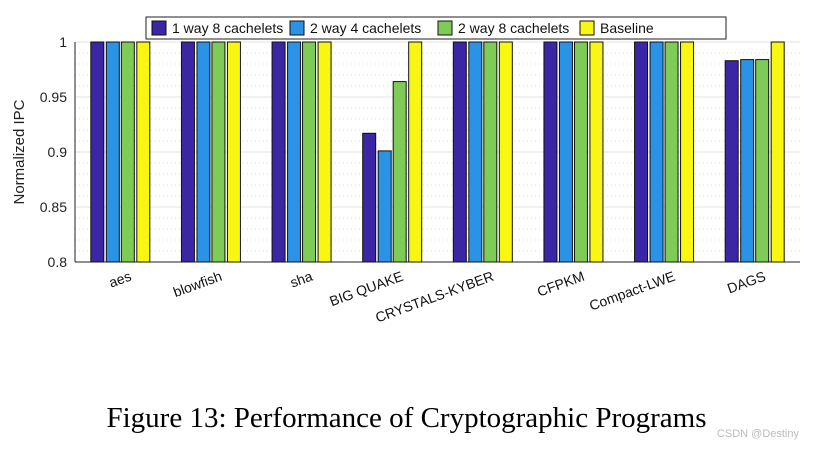 The width and height of the screenshot is (813, 450). I want to click on legend-label: 1 way 8 cachelets, so click(227, 28).